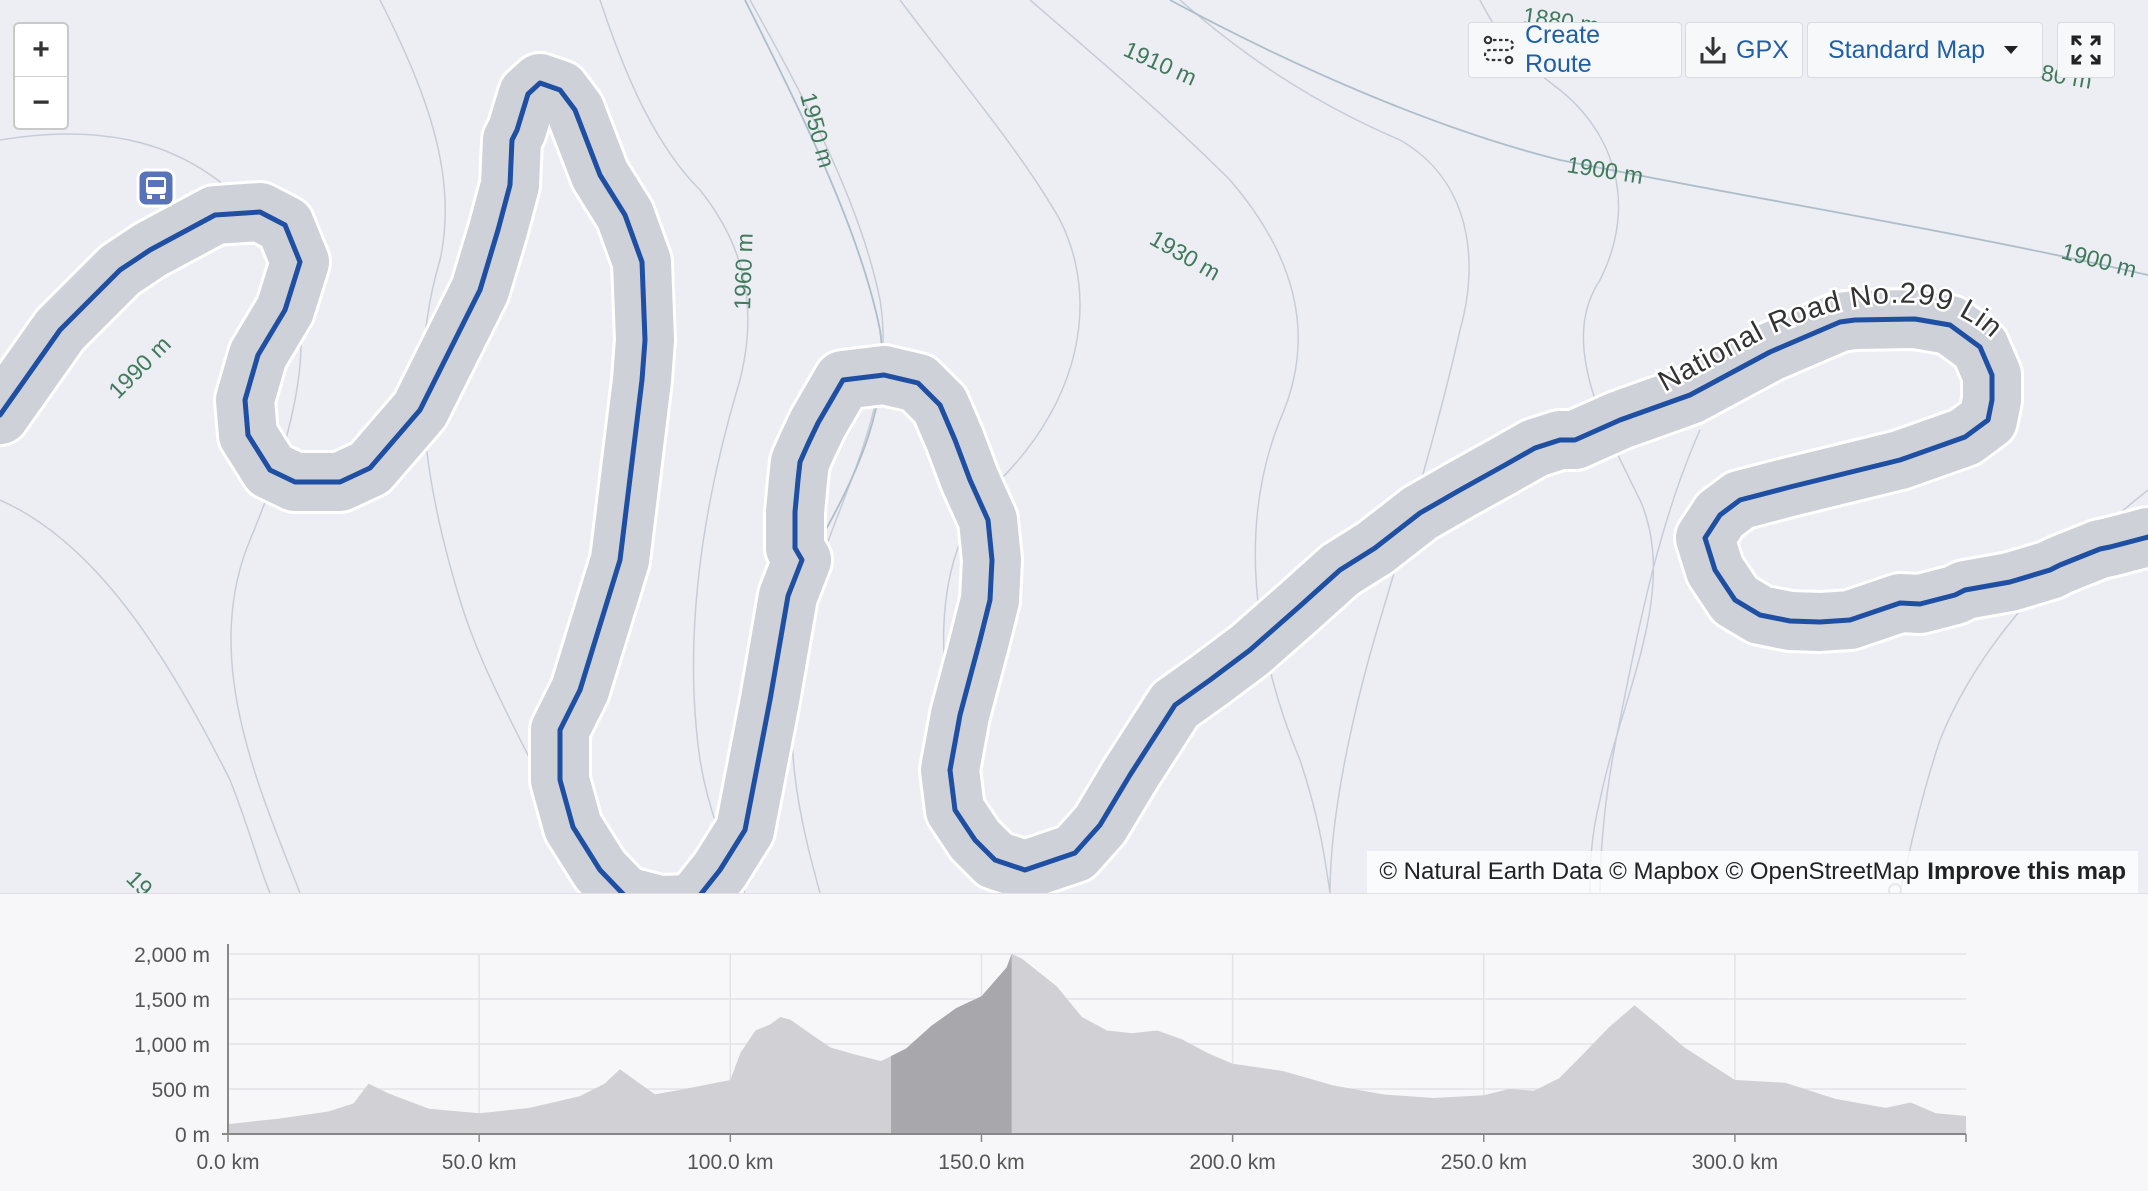  Describe the element at coordinates (1160, 63) in the screenshot. I see `contour-label: 1910 m` at that location.